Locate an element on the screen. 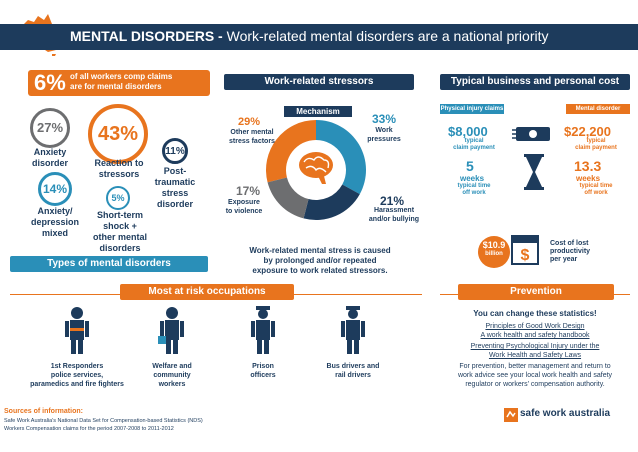 This screenshot has width=638, height=452. stat-bar is located at coordinates (119, 83).